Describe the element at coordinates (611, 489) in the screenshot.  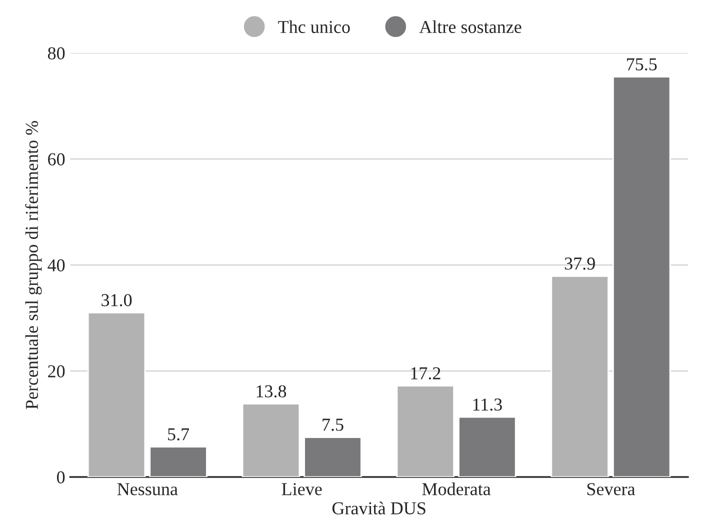
I see `x-tick-label: Severa` at that location.